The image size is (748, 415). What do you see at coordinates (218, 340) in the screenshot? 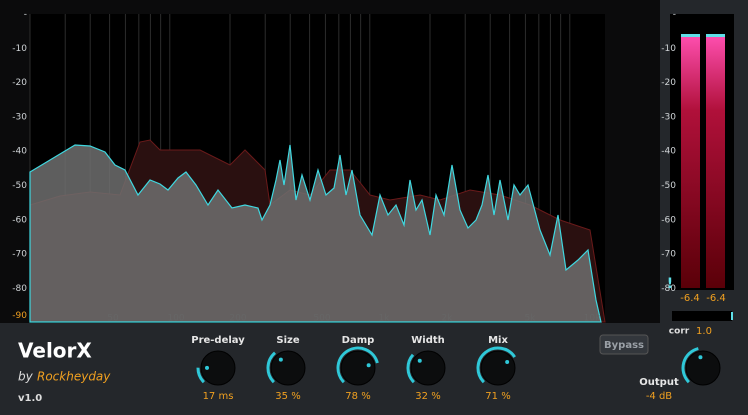
I see `knob-label: Pre-delay` at bounding box center [218, 340].